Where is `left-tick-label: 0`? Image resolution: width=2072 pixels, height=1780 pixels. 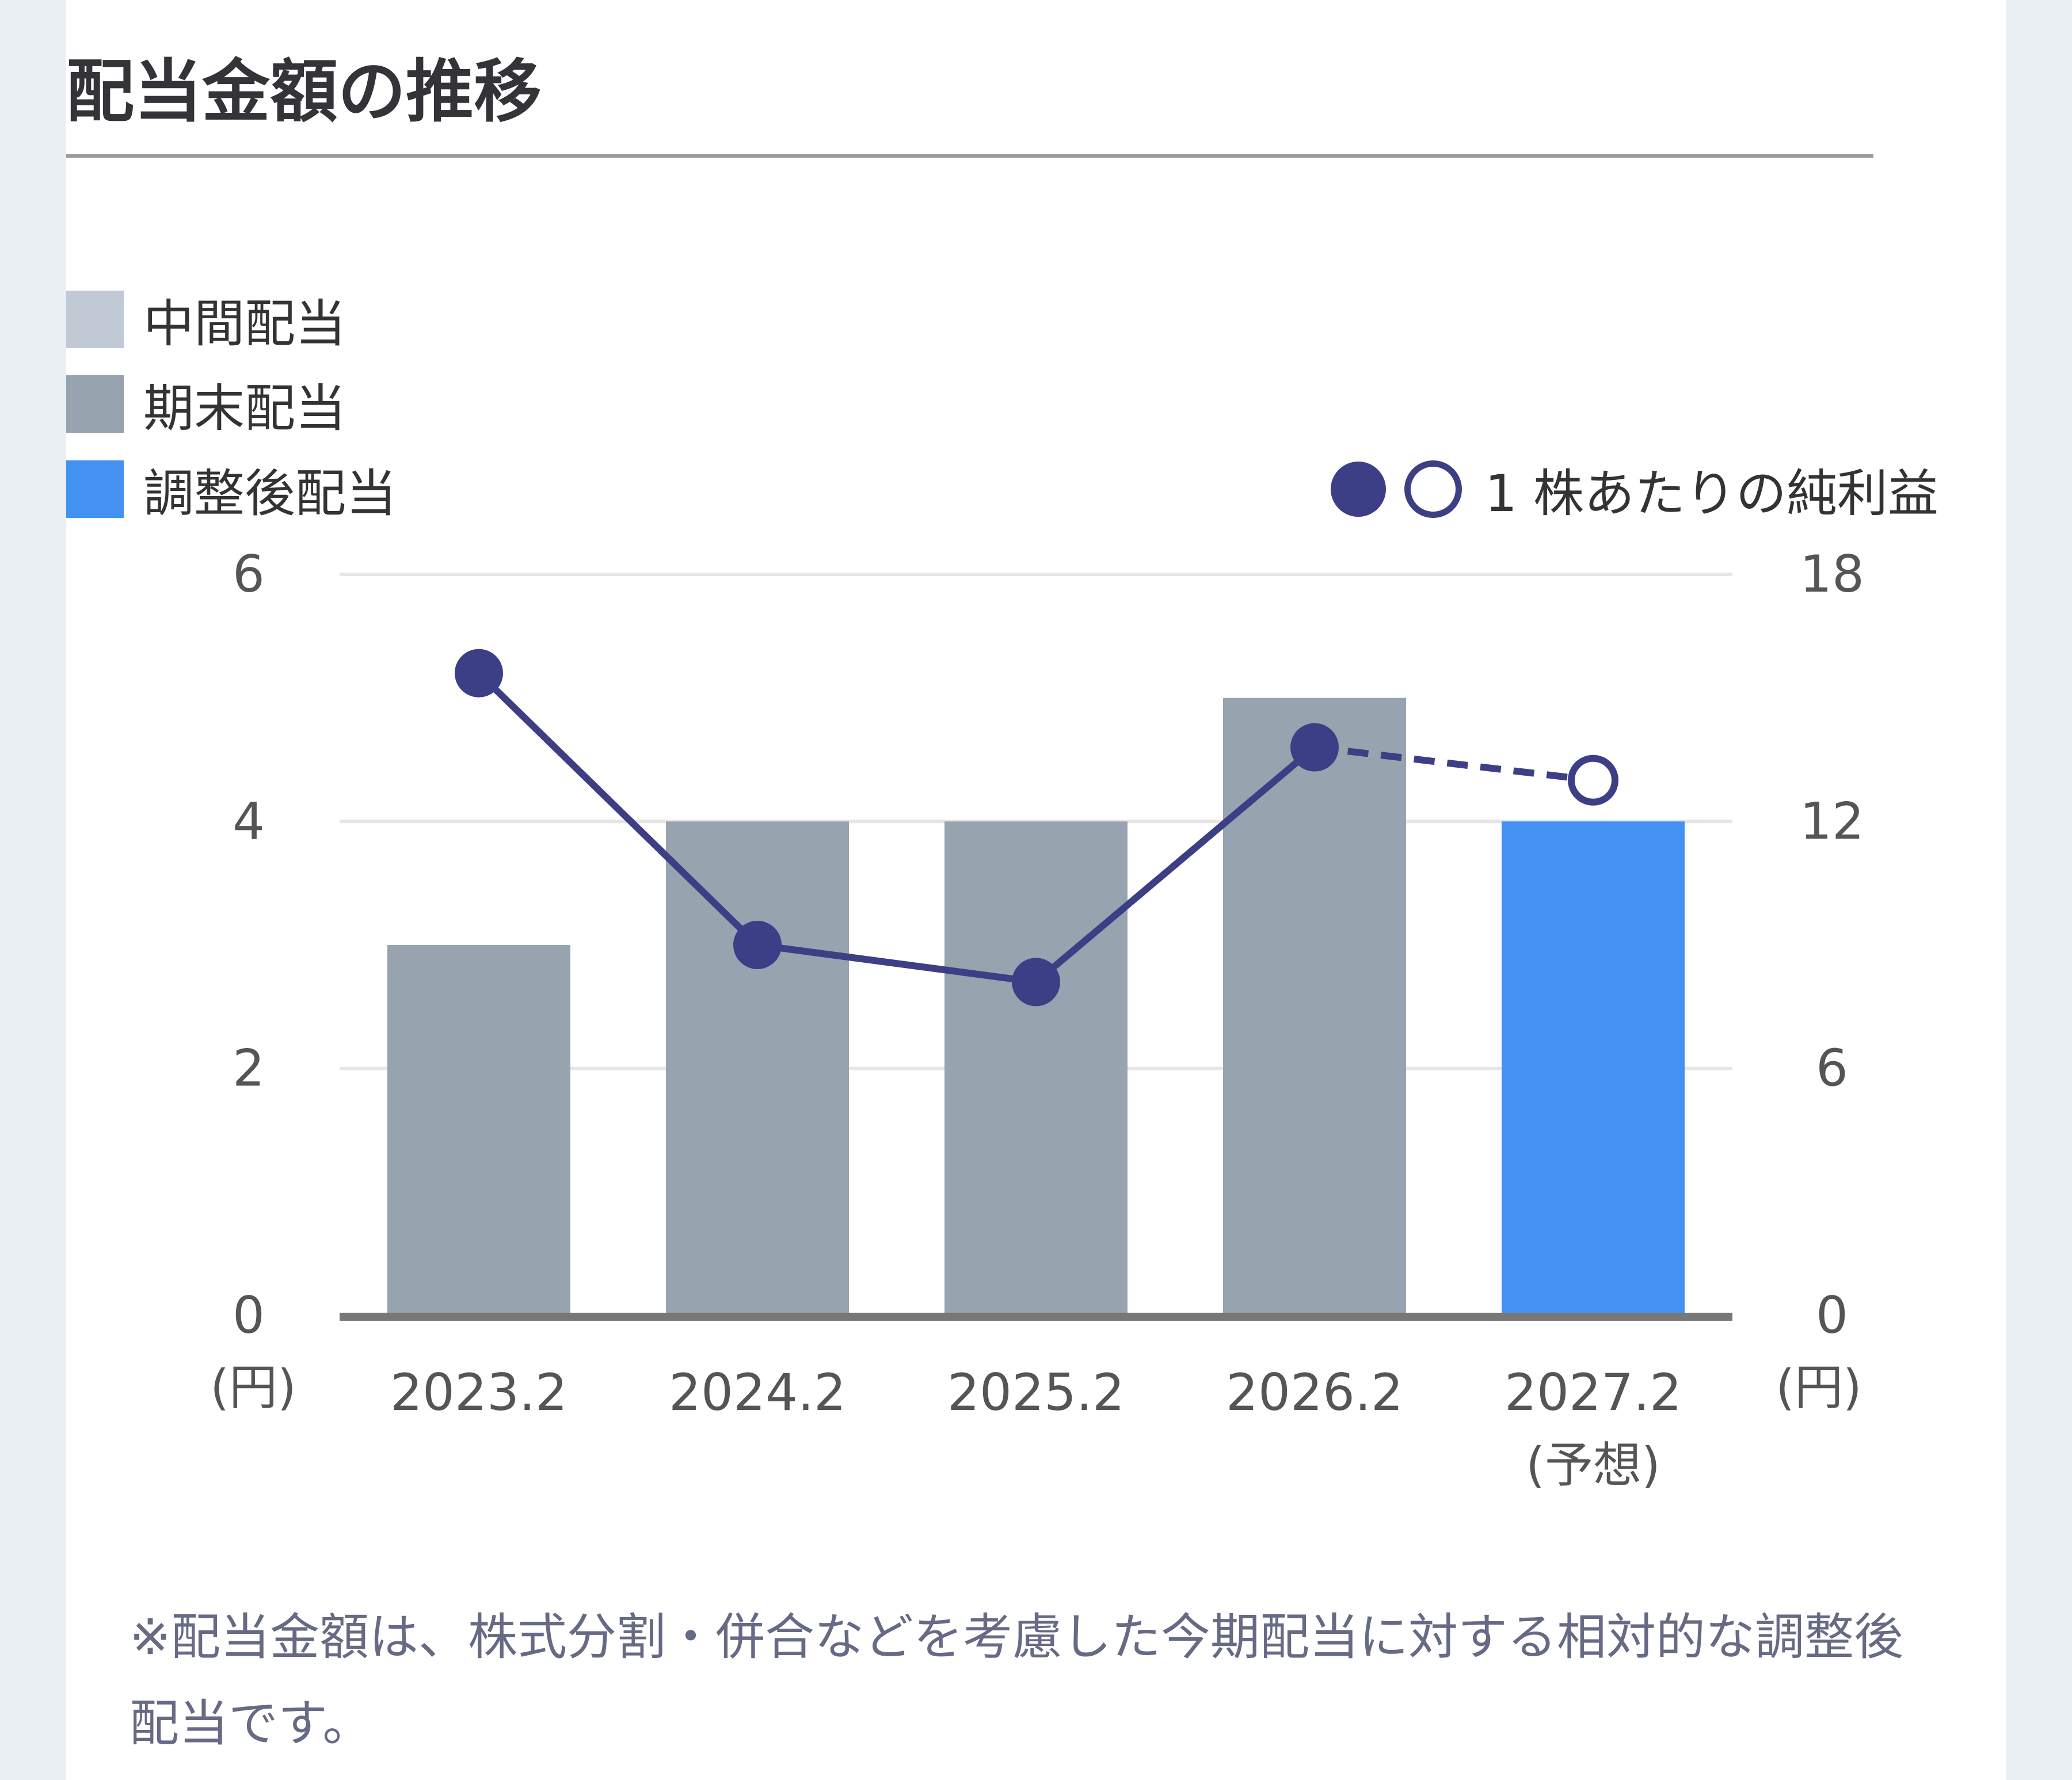 left-tick-label: 0 is located at coordinates (249, 1315).